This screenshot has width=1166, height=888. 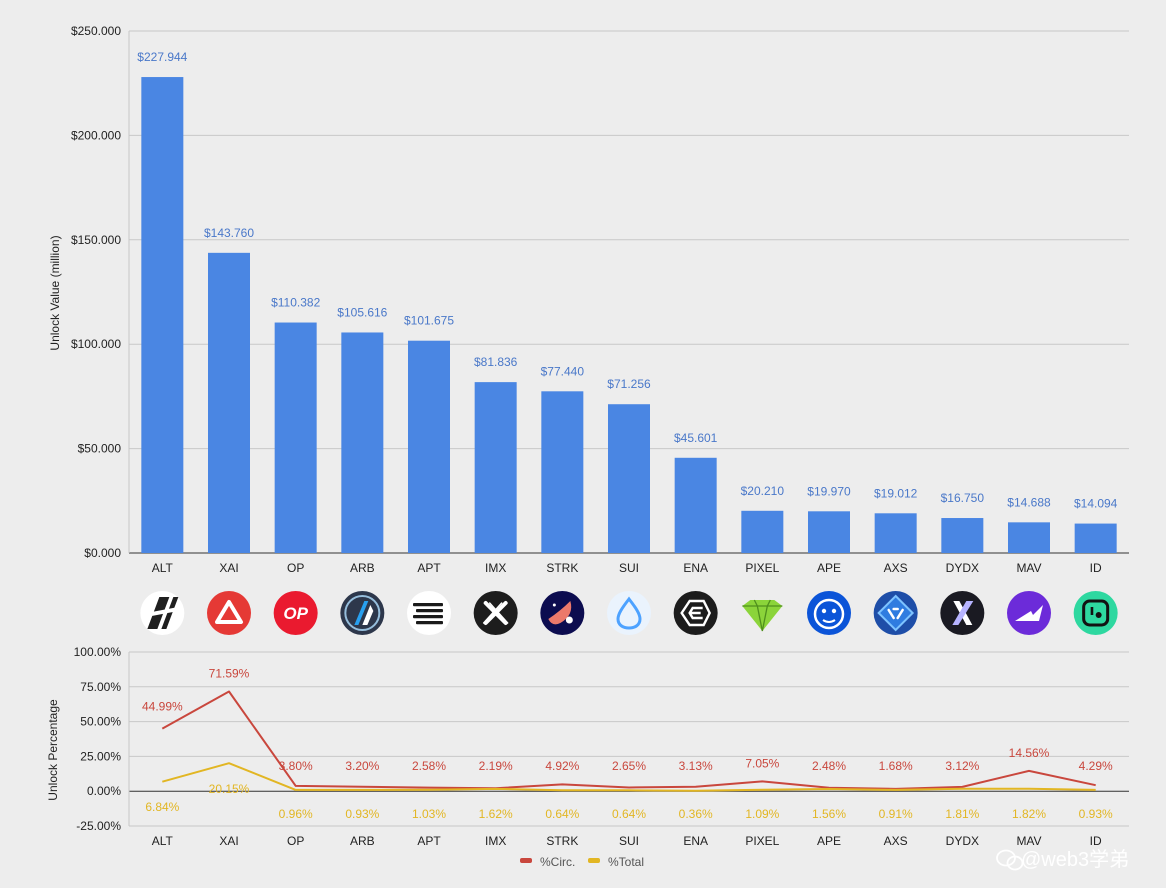 I want to click on arbitrum-logo-icon, so click(x=362, y=613).